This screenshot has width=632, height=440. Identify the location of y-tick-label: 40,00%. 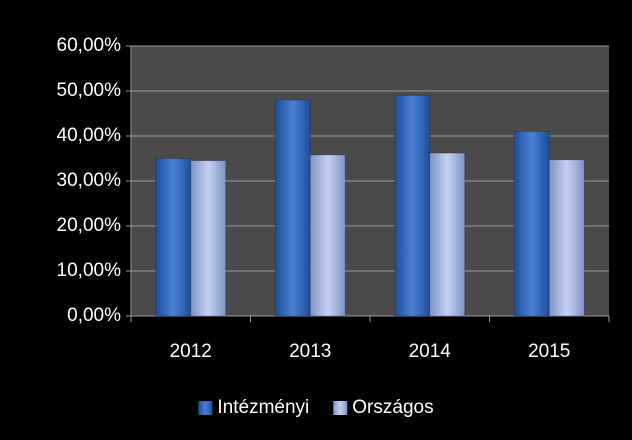
(89, 135).